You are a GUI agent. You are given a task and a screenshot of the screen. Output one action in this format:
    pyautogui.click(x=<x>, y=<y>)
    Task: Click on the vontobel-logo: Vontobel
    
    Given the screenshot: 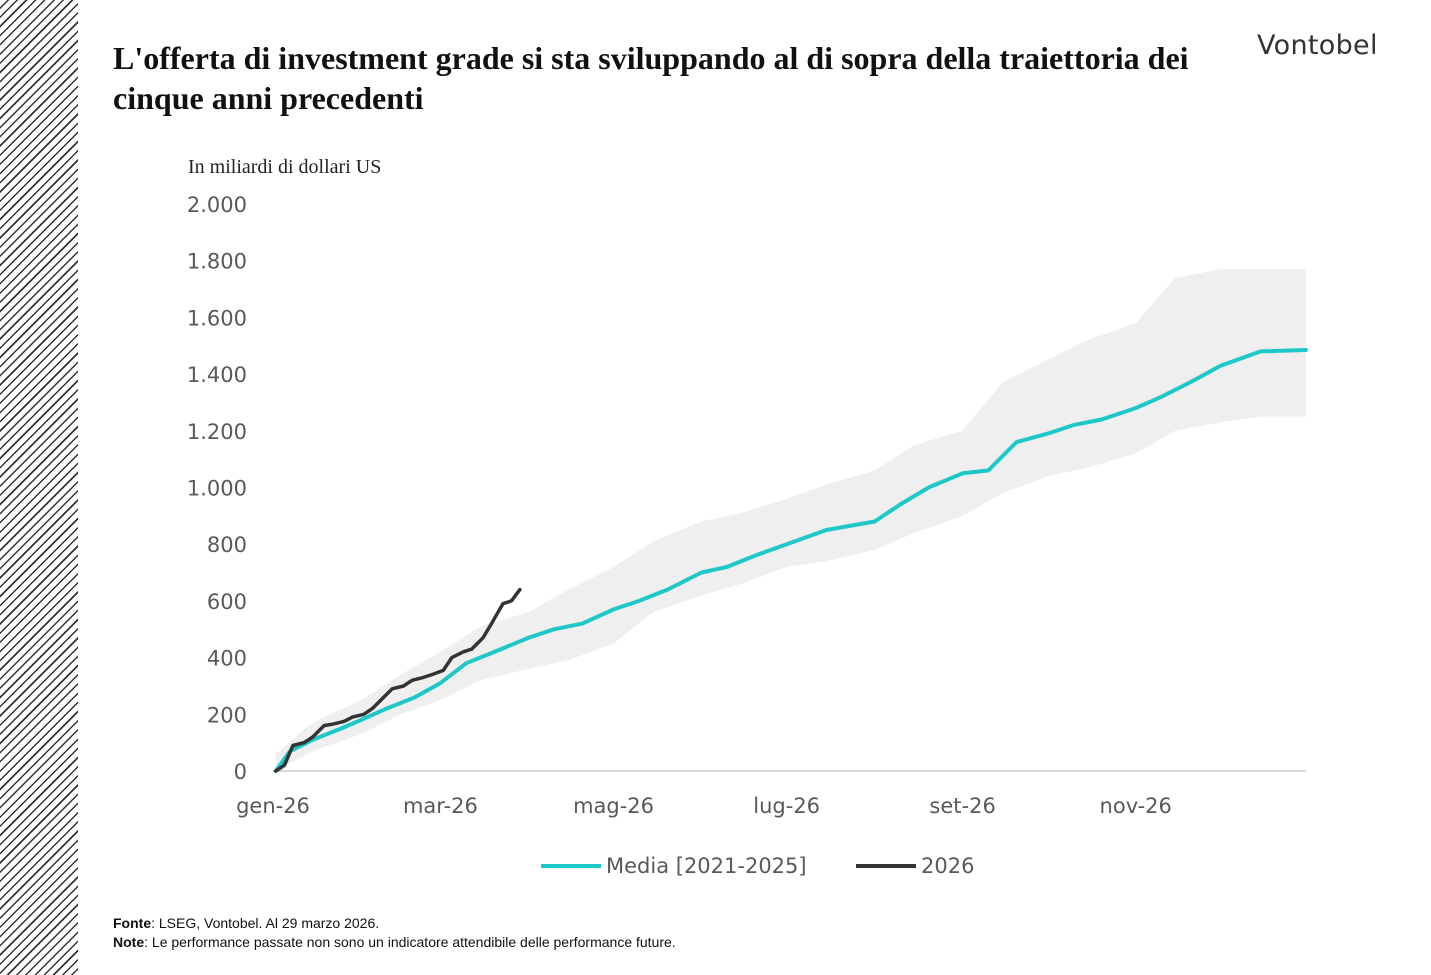 What is the action you would take?
    pyautogui.click(x=1317, y=45)
    